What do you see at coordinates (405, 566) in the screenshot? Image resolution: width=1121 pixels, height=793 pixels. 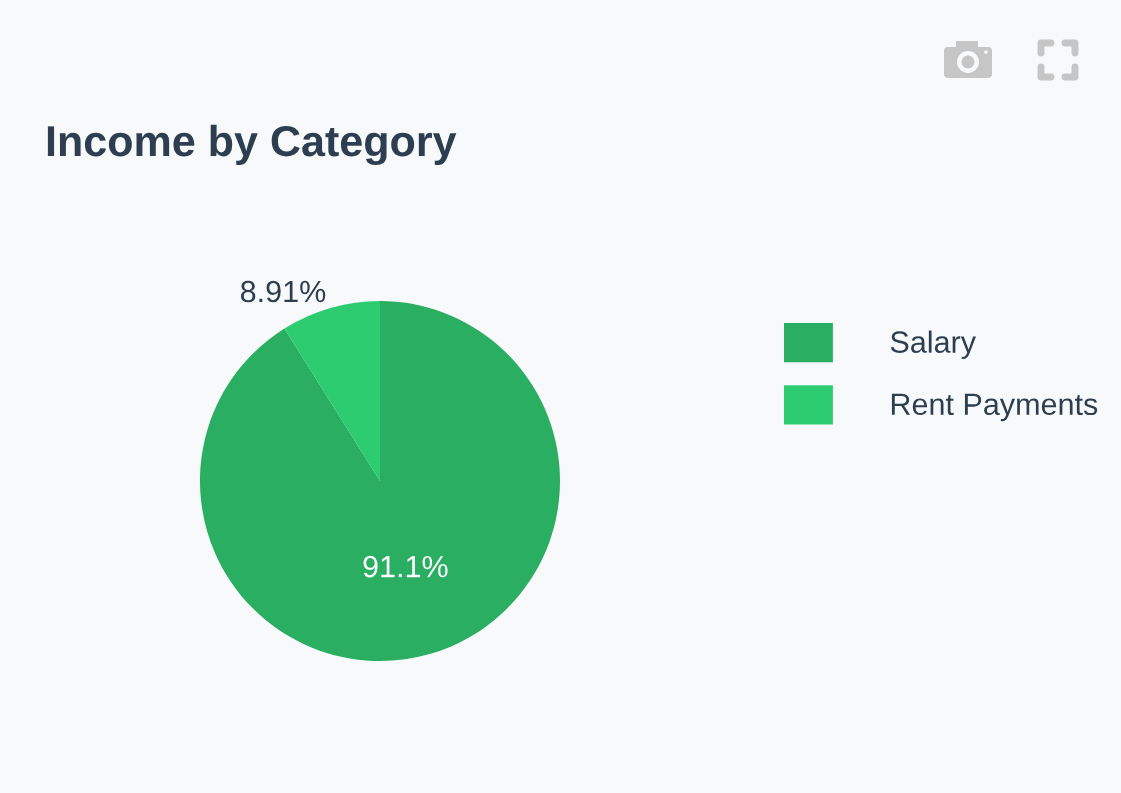 I see `data-label: 91.1%` at bounding box center [405, 566].